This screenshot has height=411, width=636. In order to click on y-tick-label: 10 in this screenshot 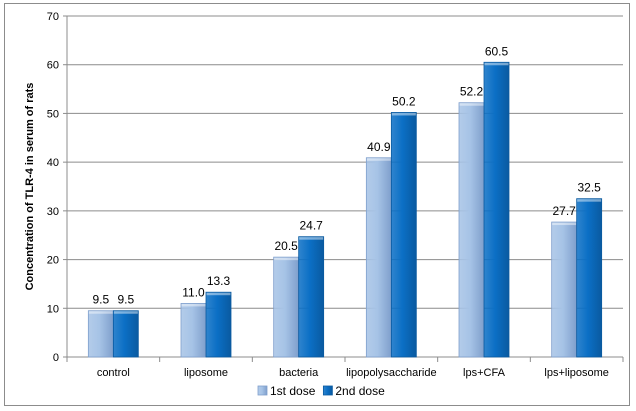, I will do `click(53, 309)`.